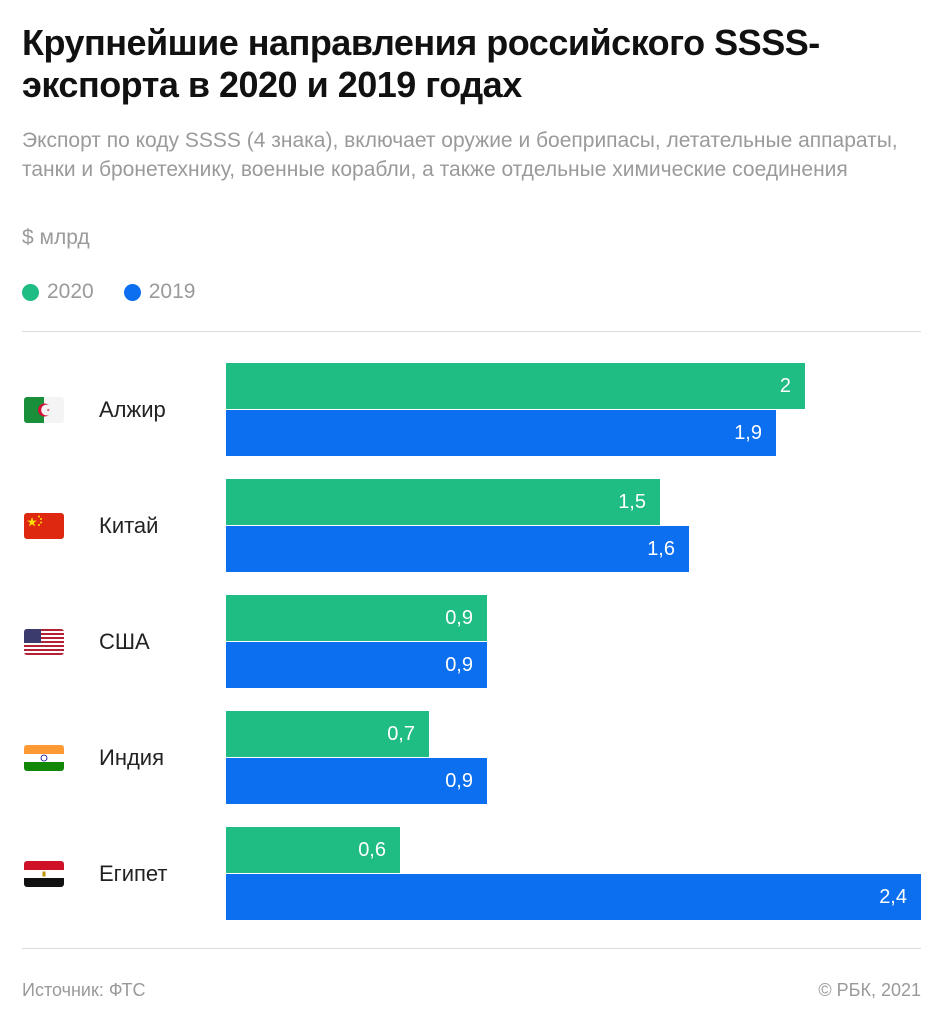  I want to click on legend-label-2019: 2019, so click(172, 291).